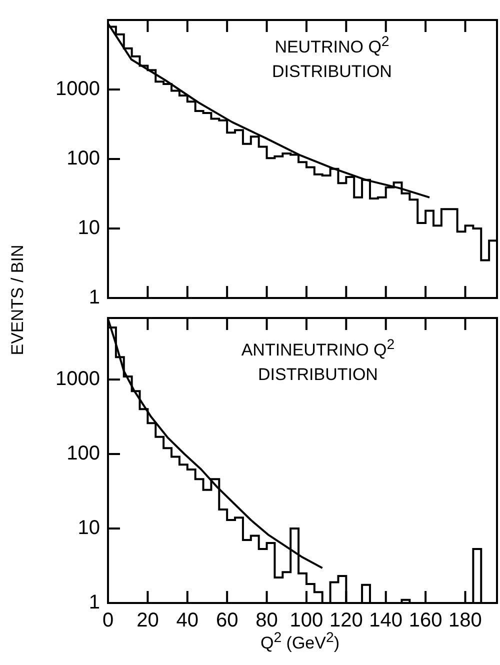  What do you see at coordinates (318, 361) in the screenshot?
I see `text: ANTINEUTRINO Q$^{2}$ DISTRIBUTION` at bounding box center [318, 361].